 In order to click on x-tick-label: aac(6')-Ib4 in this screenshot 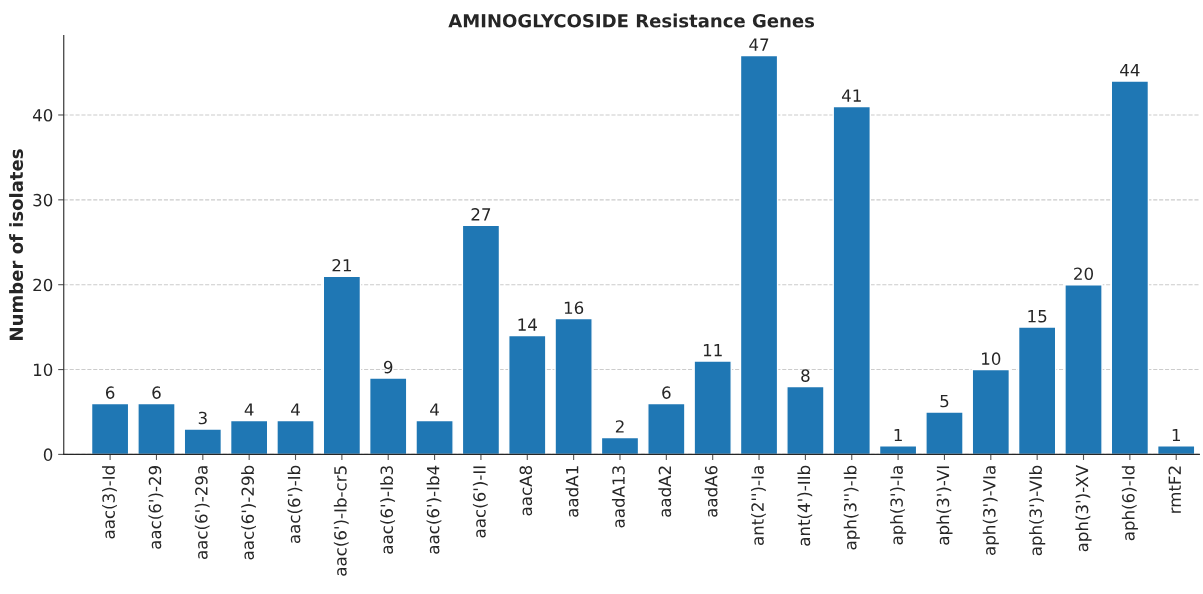, I will do `click(434, 509)`.